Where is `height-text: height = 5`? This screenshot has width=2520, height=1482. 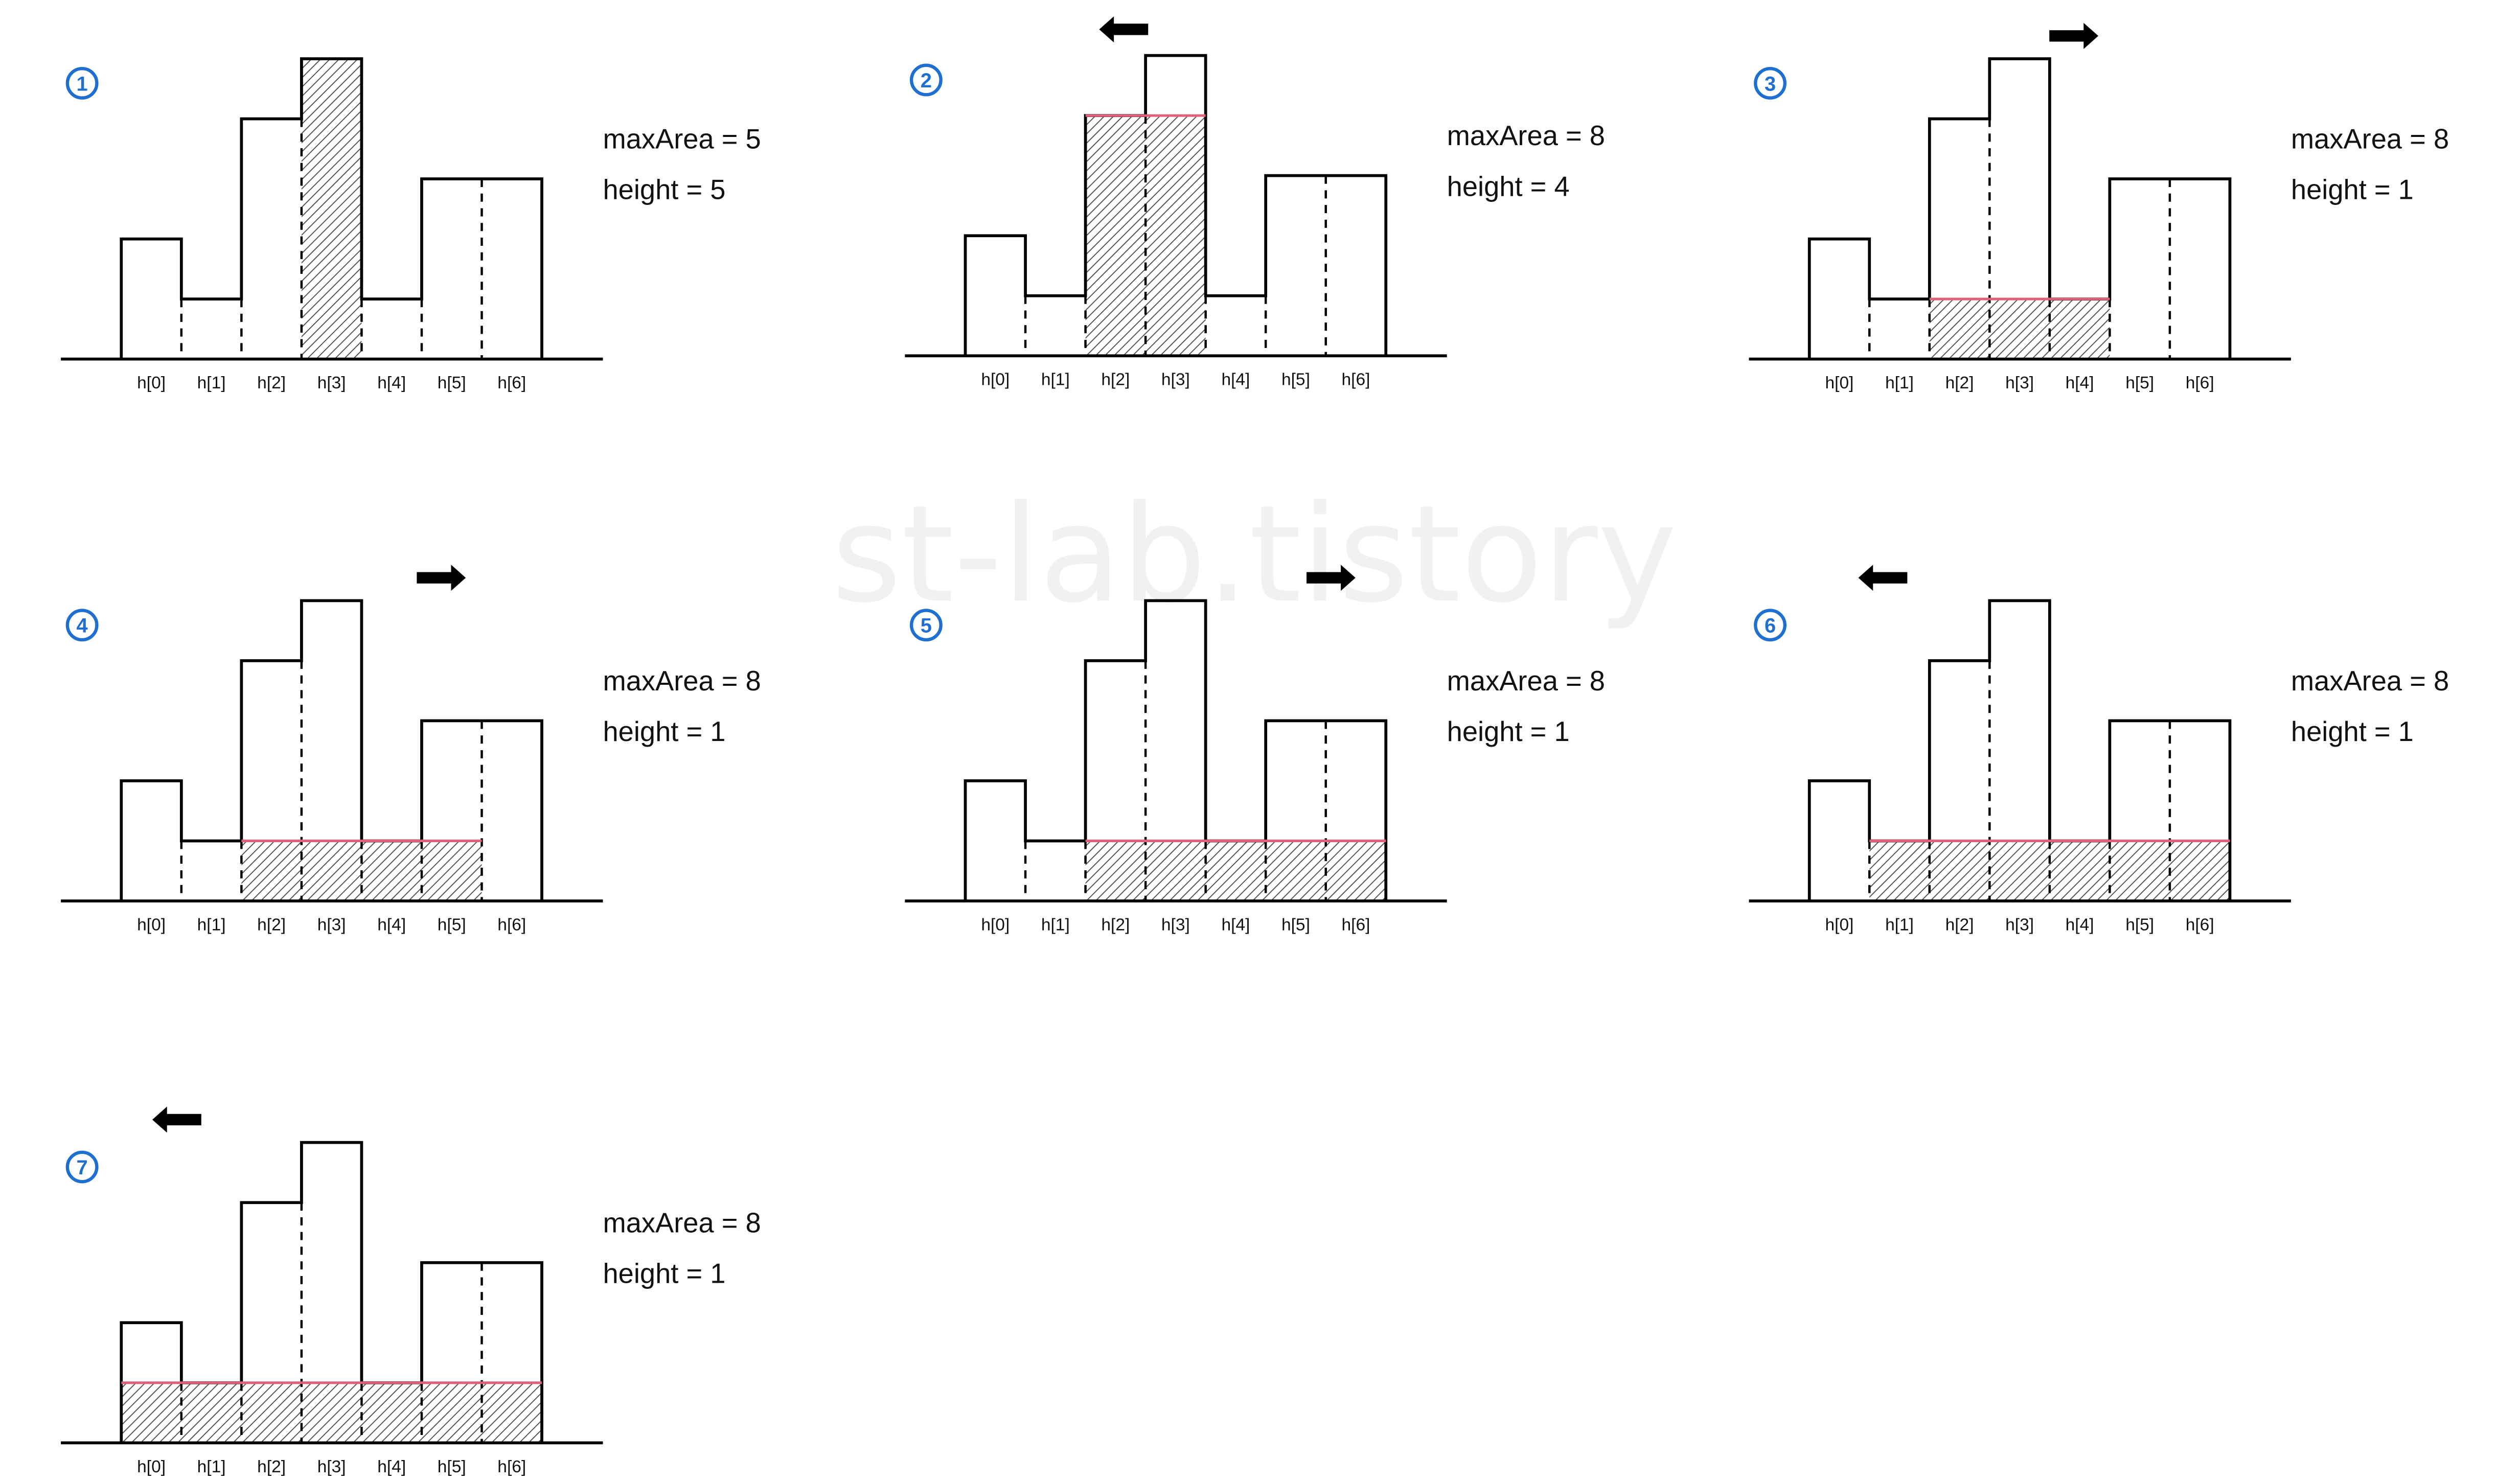 height-text: height = 5 is located at coordinates (664, 190).